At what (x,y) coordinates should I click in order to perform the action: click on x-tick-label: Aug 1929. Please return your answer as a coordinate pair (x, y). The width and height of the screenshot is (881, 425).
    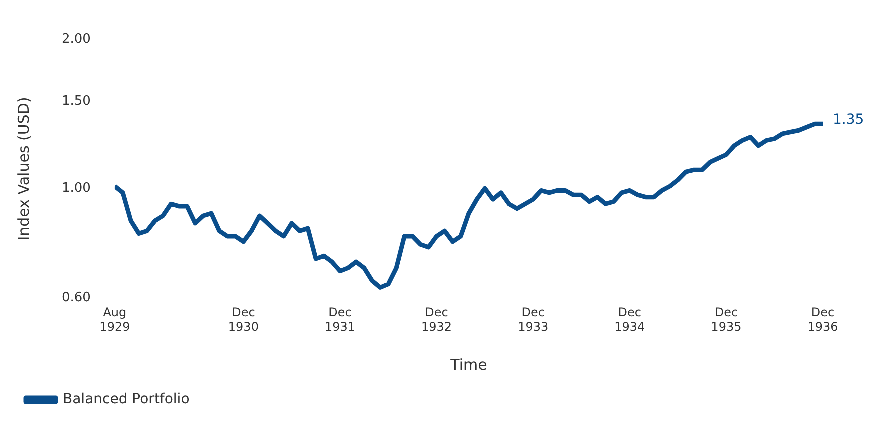
    Looking at the image, I should click on (115, 320).